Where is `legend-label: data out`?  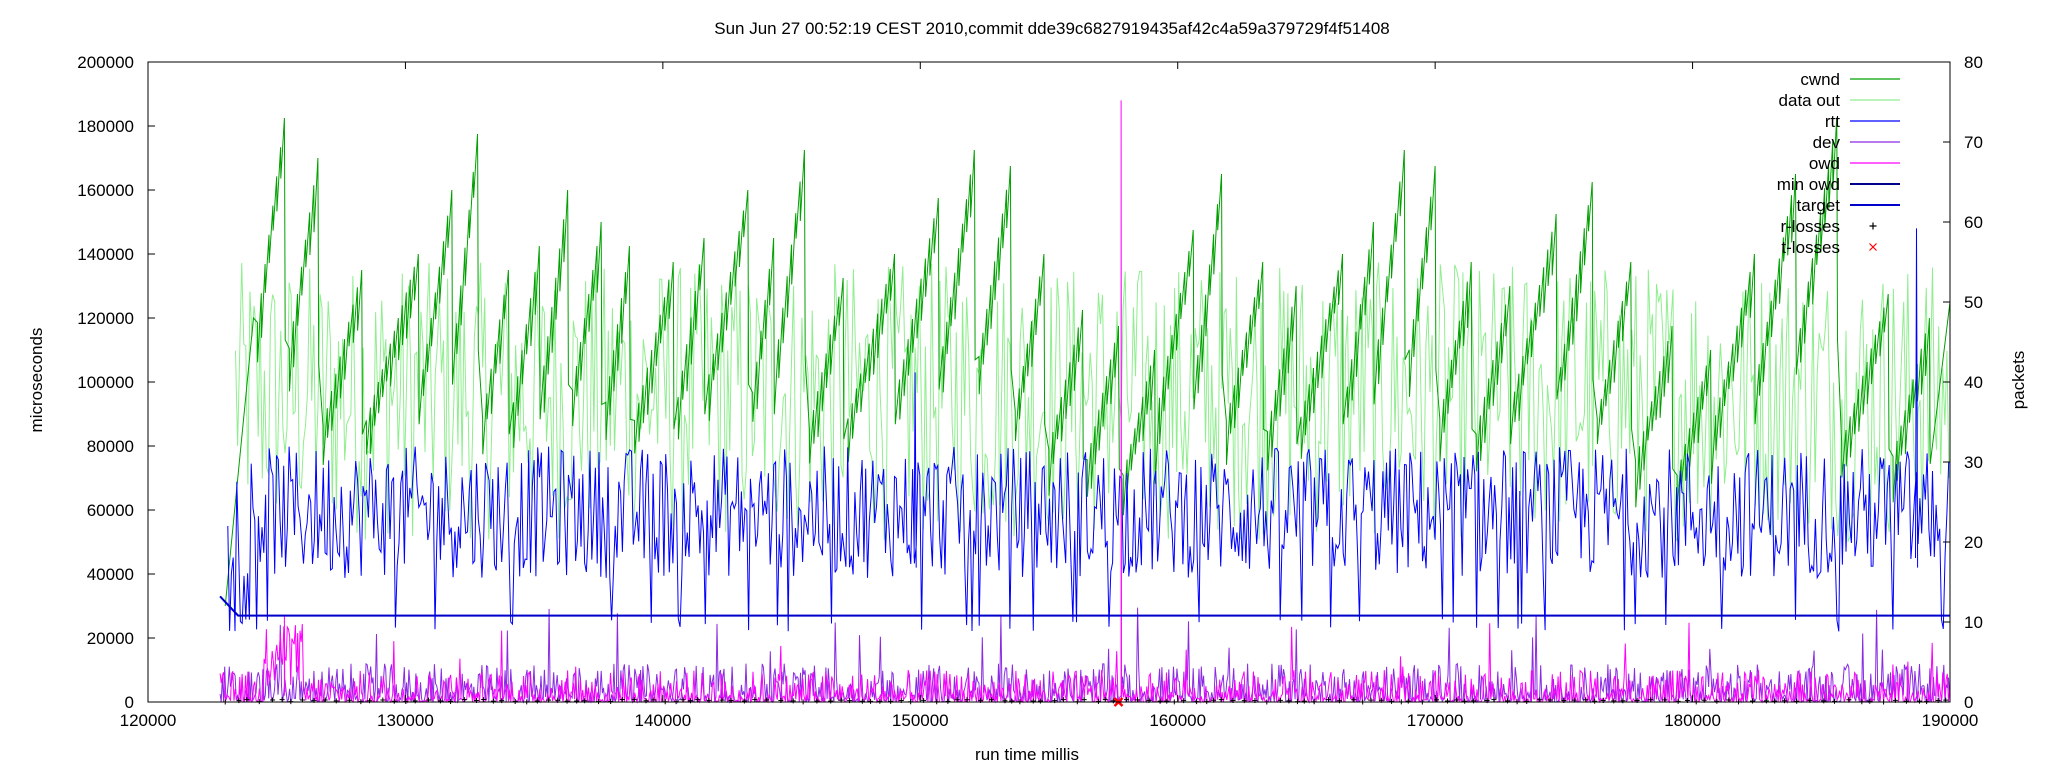
legend-label: data out is located at coordinates (1810, 100).